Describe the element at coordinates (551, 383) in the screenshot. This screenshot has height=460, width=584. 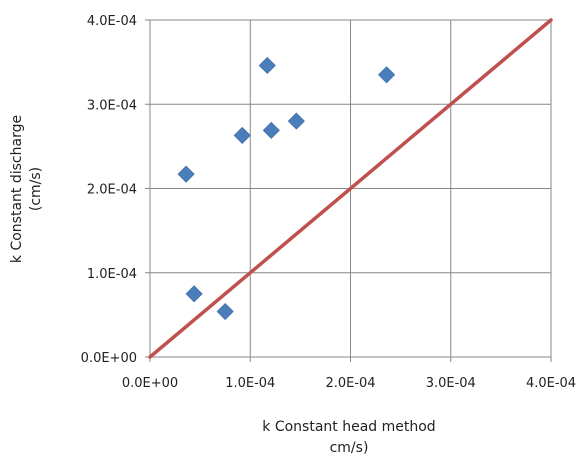
I see `x-tick-label: 4.0E-04` at that location.